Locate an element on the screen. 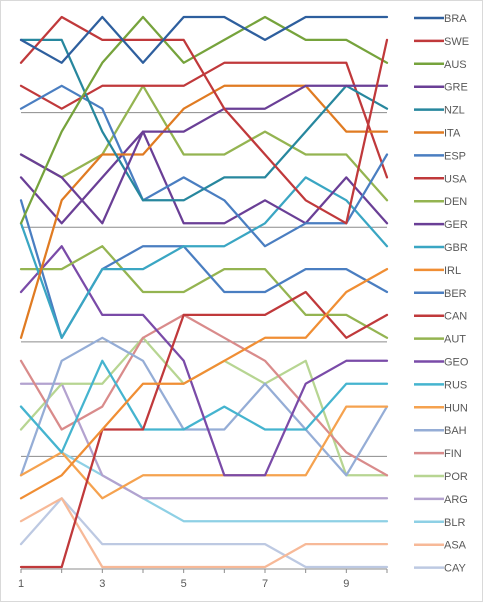  legend-label: HUN is located at coordinates (456, 408).